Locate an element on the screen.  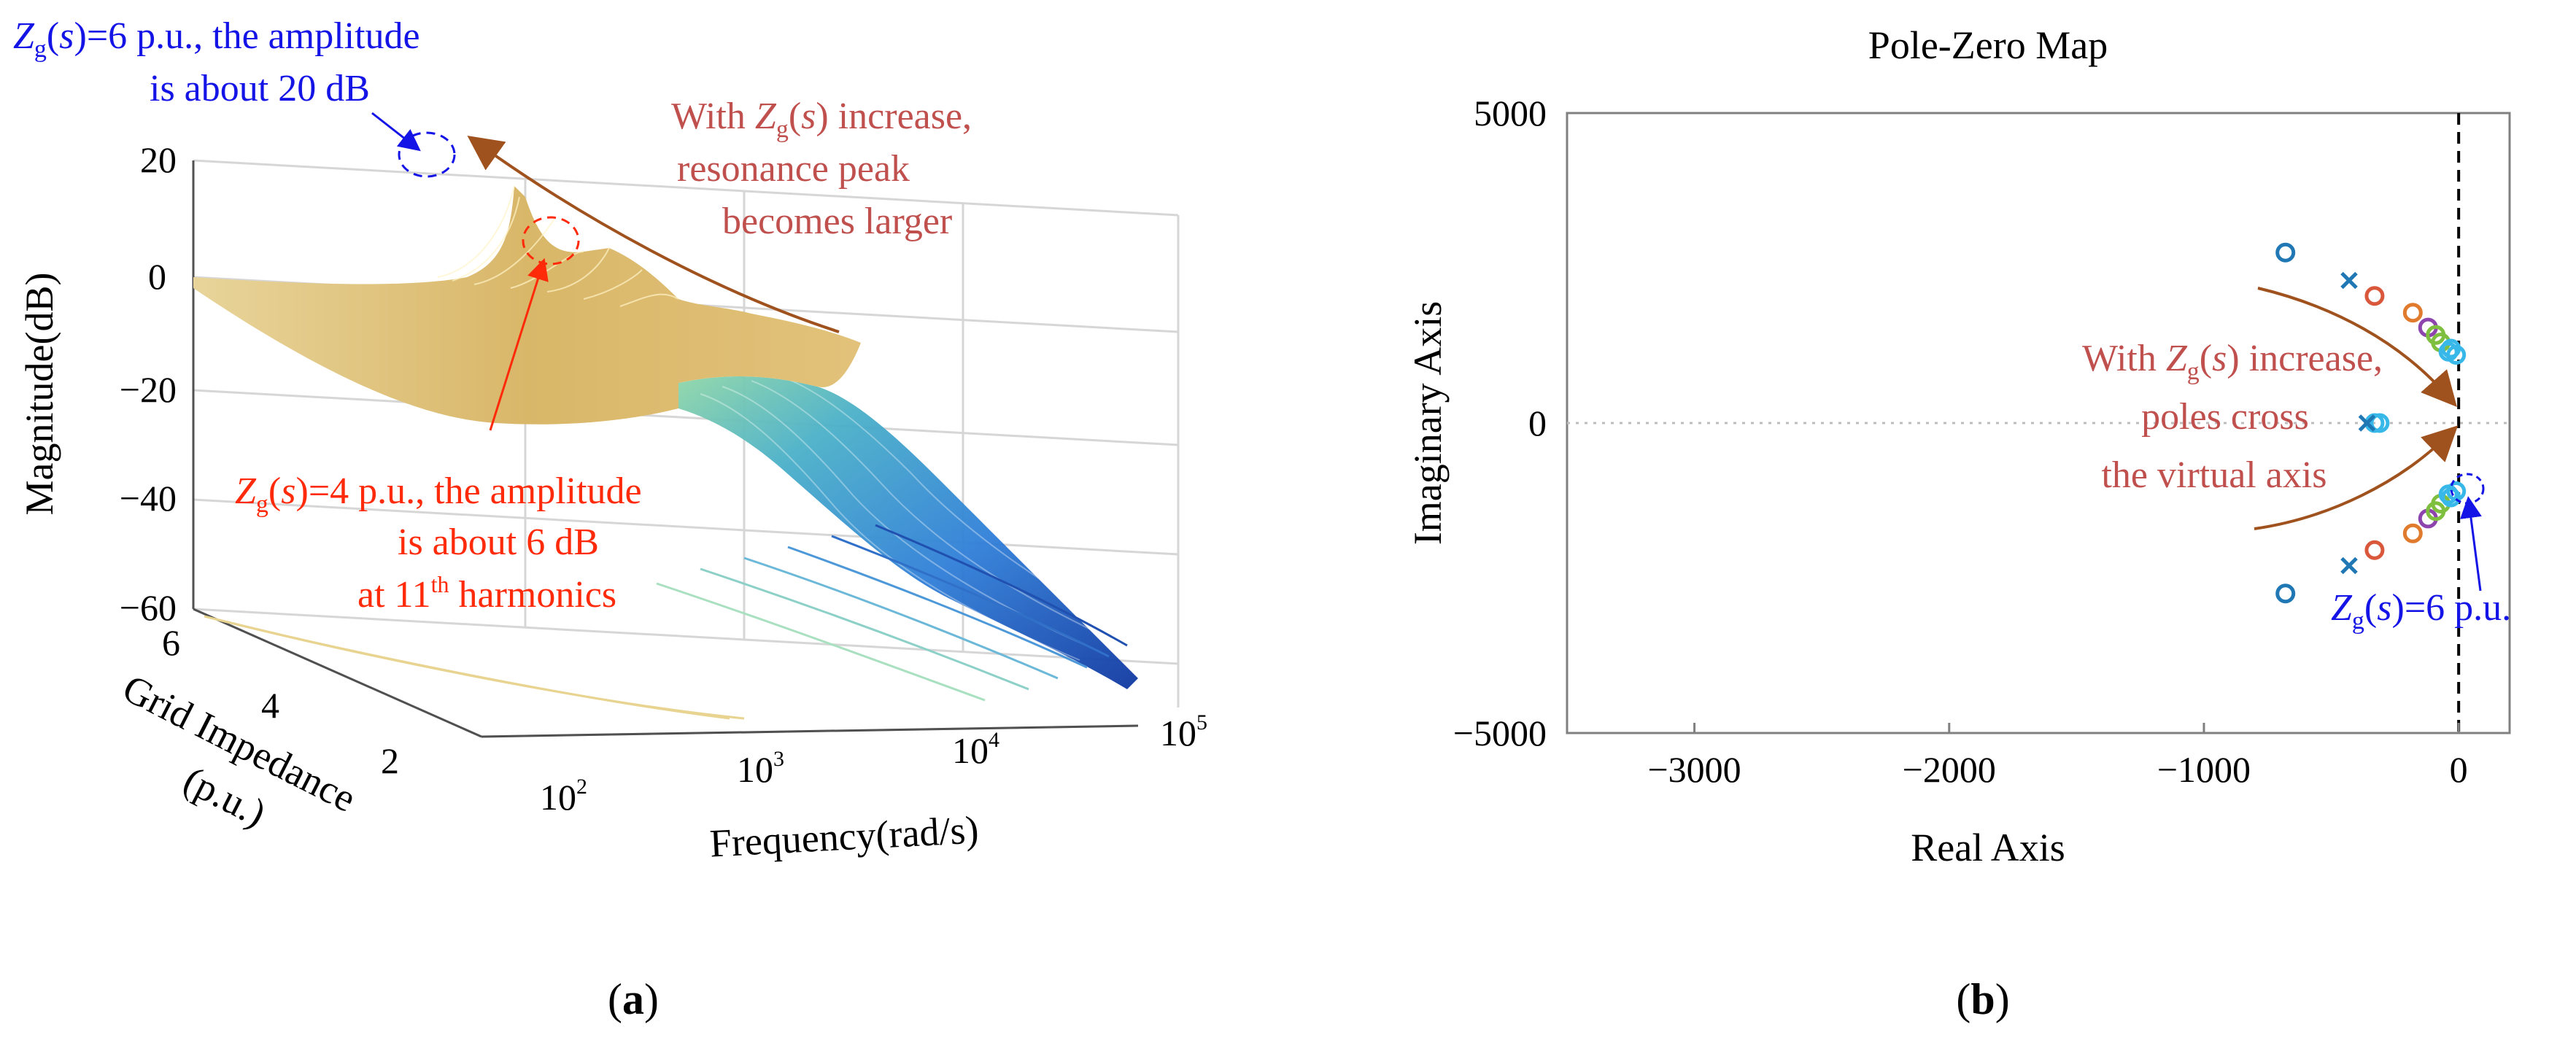
panel-b-annotation-zg6-text: Zg(s)=6 p.u. is located at coordinates (2421, 611).